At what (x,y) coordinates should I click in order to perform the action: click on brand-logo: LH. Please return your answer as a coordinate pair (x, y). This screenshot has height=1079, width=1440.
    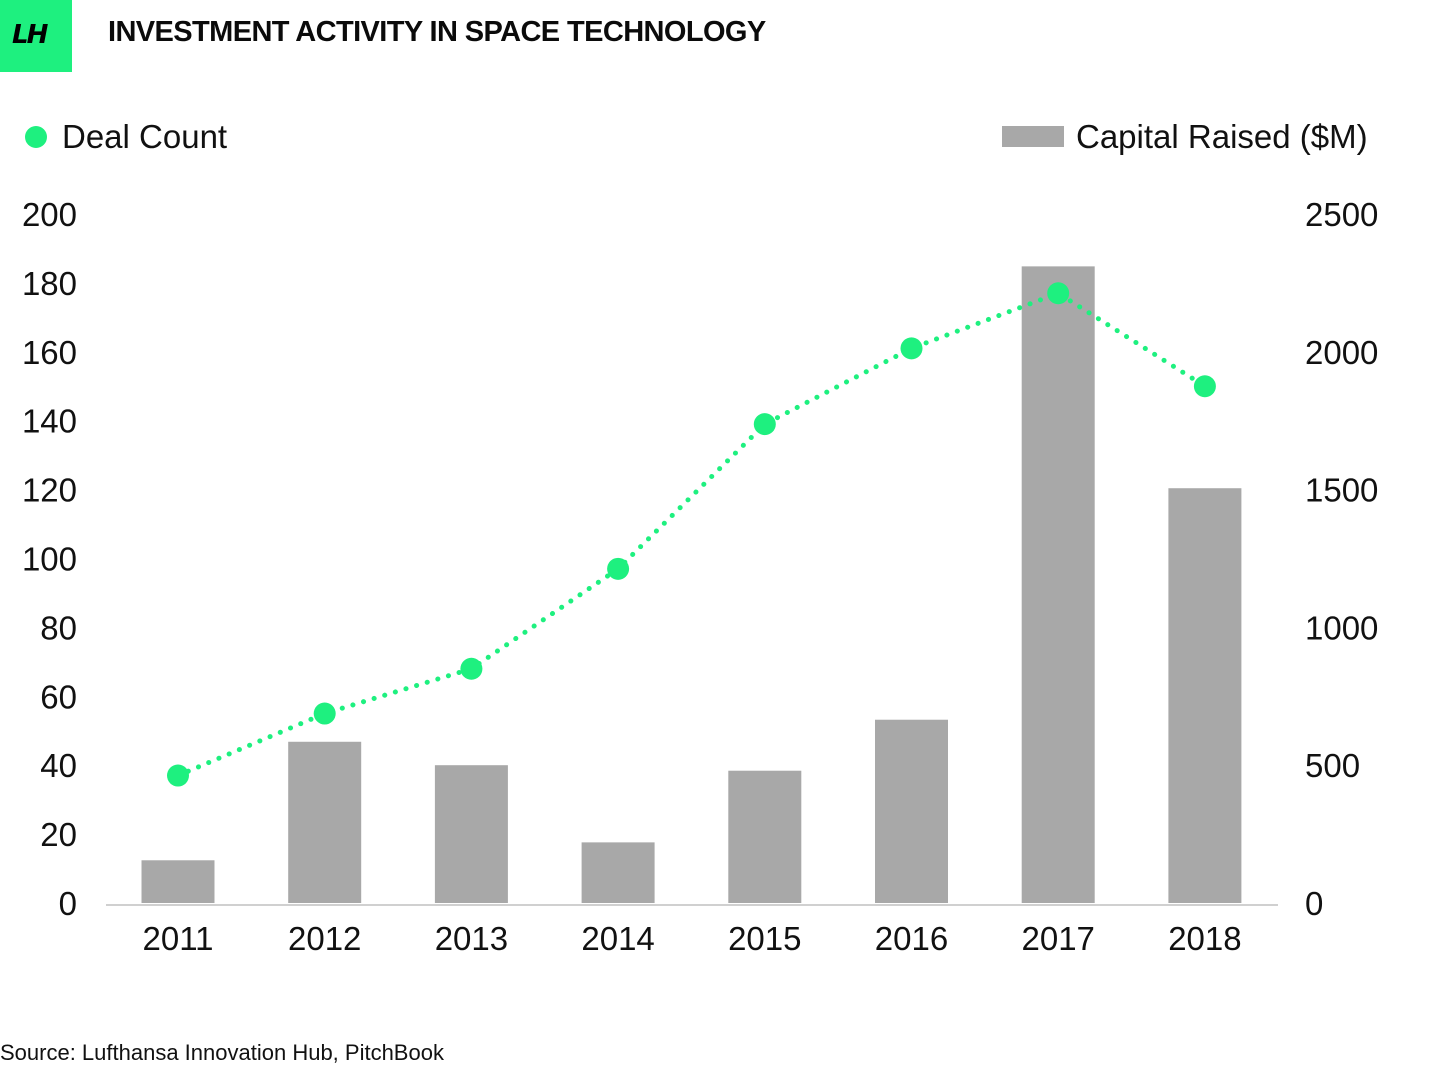
    Looking at the image, I should click on (36, 36).